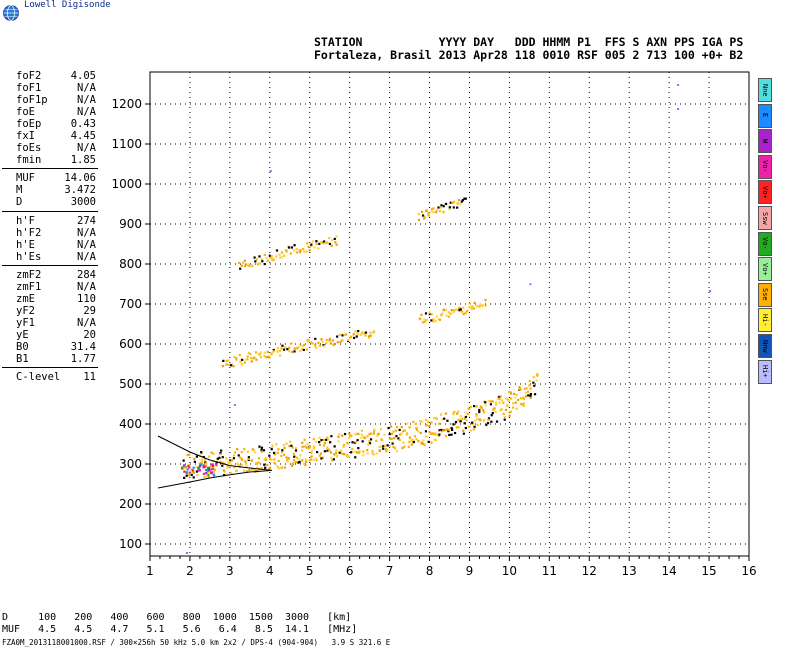 This screenshot has width=800, height=650. Describe the element at coordinates (50, 76) in the screenshot. I see `param-row: foF2 4.05` at that location.